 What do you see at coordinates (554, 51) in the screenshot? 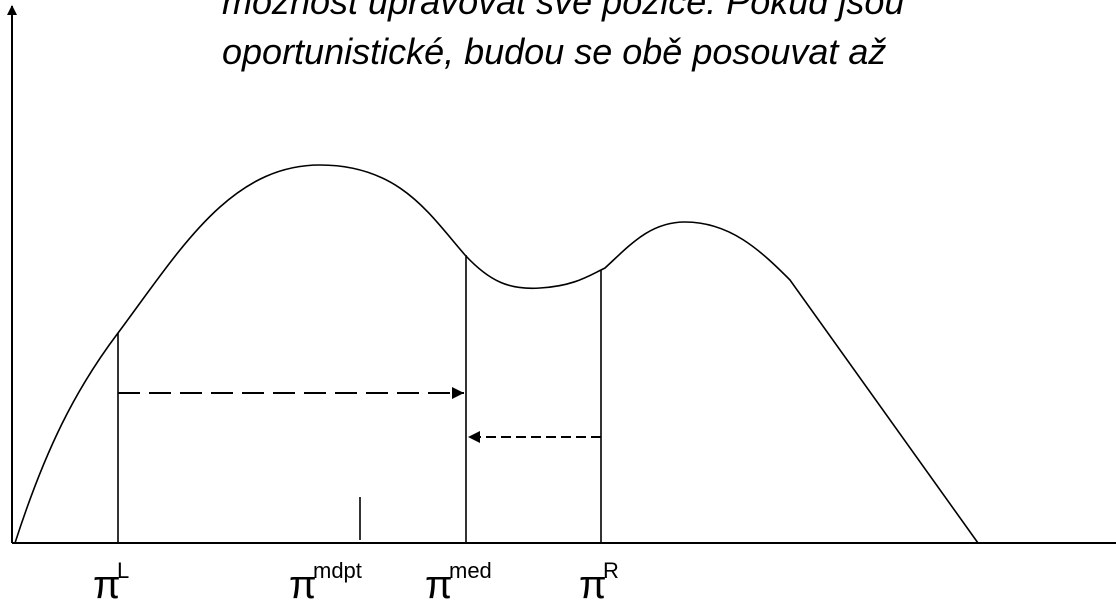
I see `caption-line: oportunistické, budou se obě posouvat až` at bounding box center [554, 51].